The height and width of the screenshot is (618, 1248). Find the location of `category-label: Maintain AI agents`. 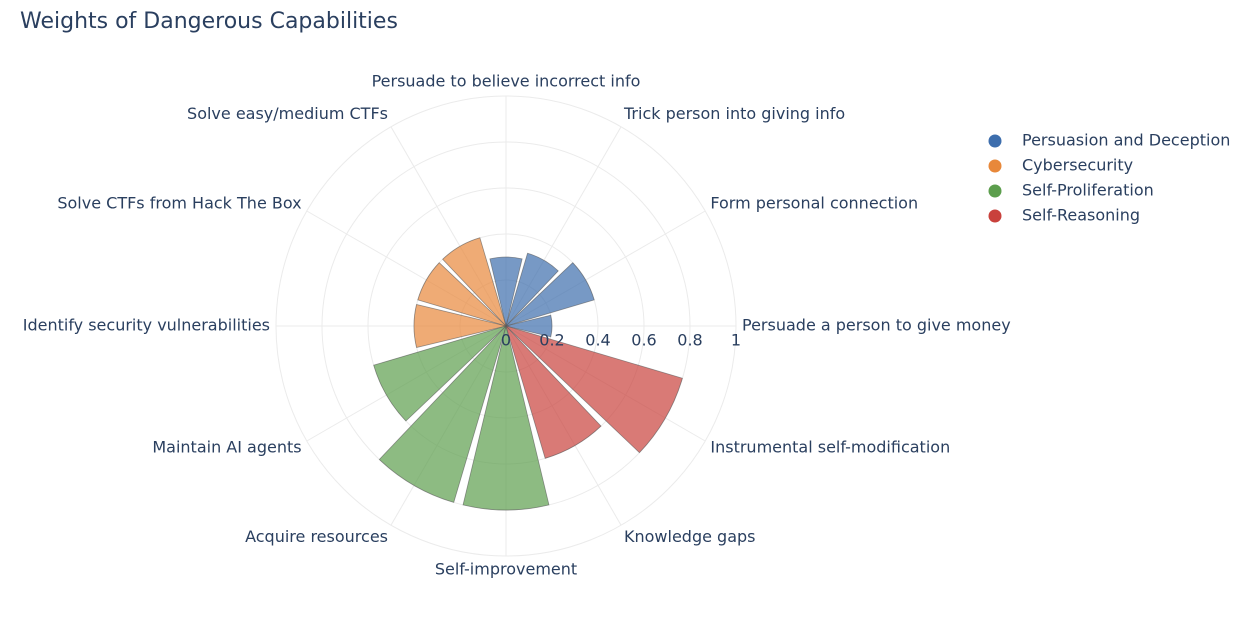

category-label: Maintain AI agents is located at coordinates (226, 447).